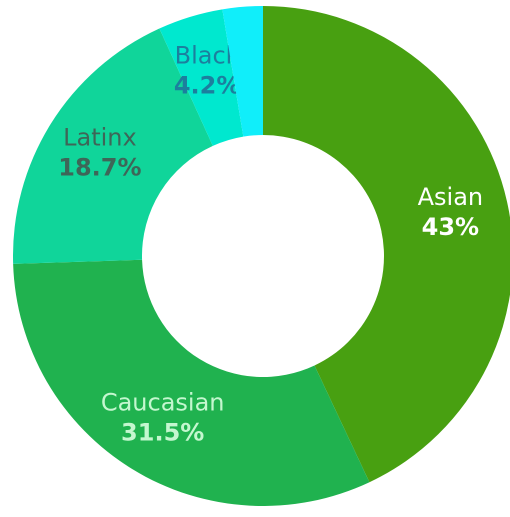  I want to click on segment-value: 18.7%, so click(99, 168).